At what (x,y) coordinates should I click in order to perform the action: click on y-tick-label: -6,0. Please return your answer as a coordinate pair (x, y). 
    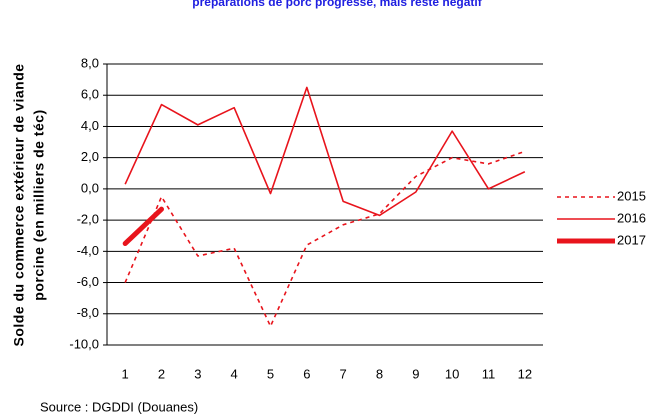
    Looking at the image, I should click on (88, 281).